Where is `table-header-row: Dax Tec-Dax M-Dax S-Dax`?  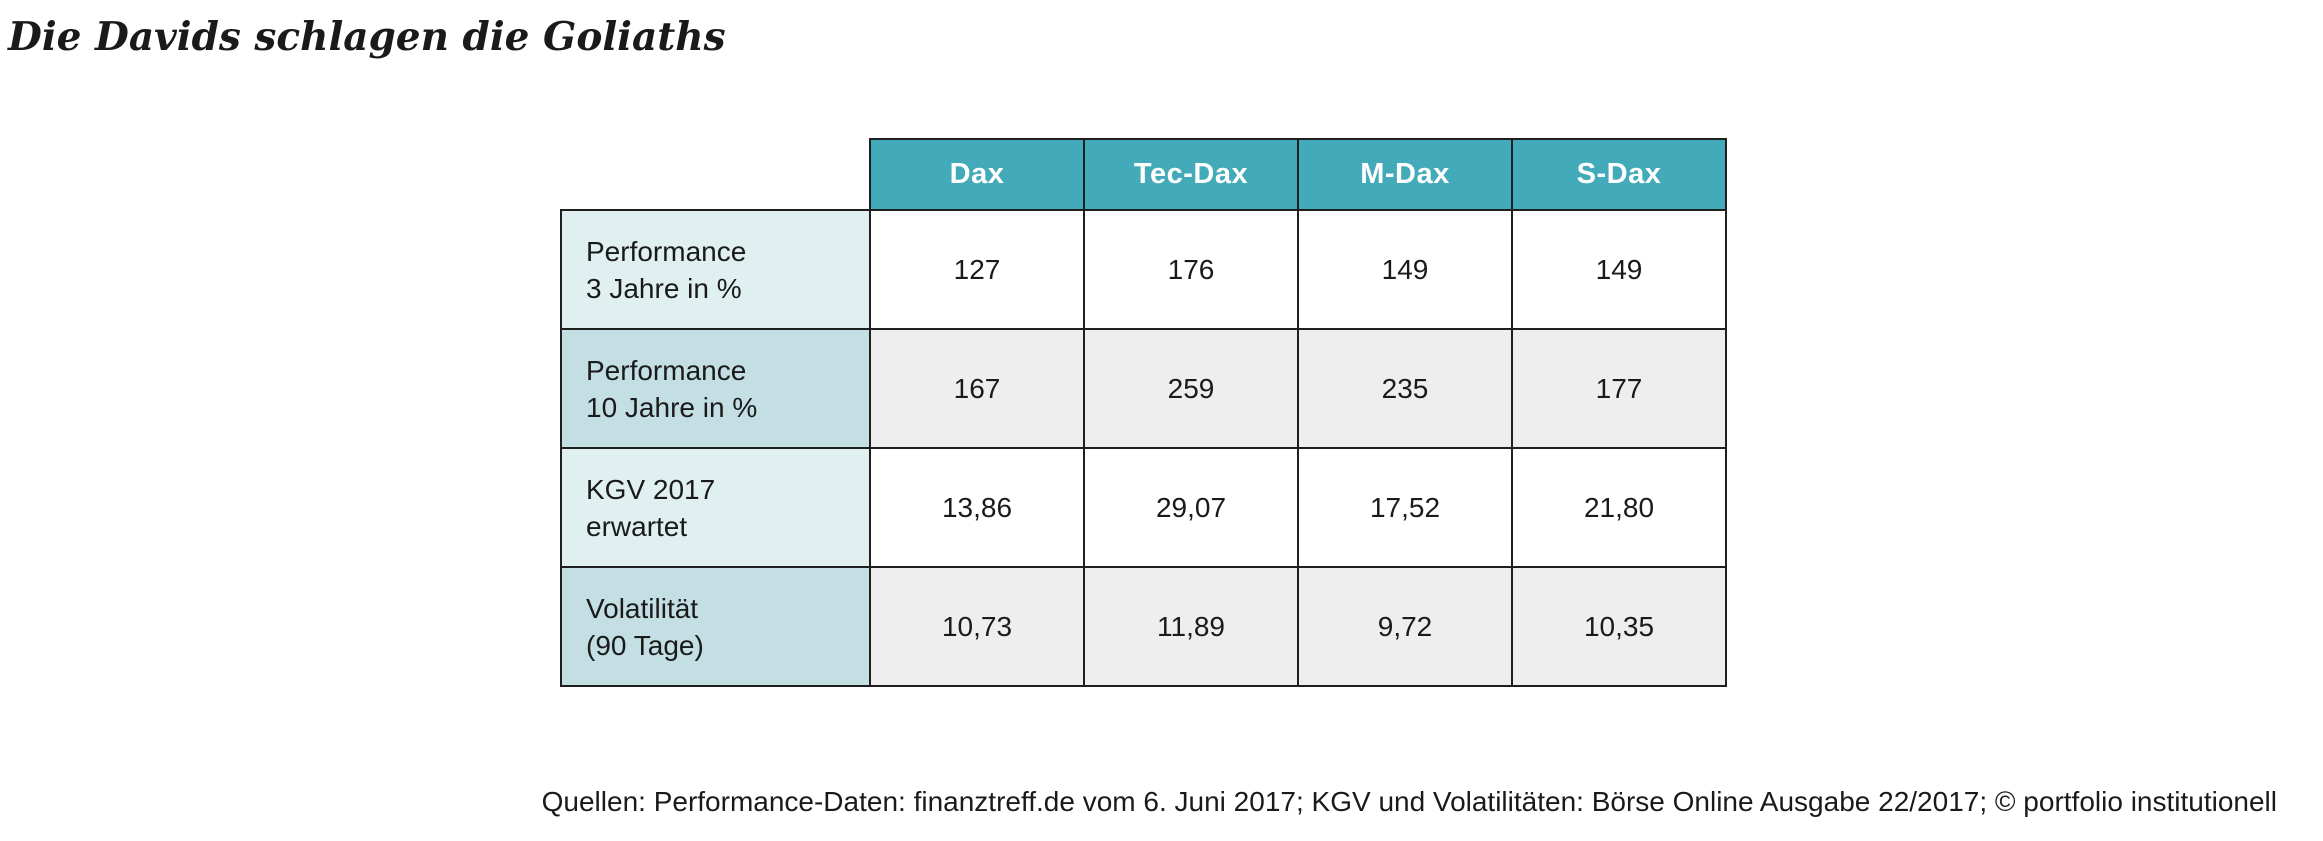
table-header-row: Dax Tec-Dax M-Dax S-Dax is located at coordinates (1144, 174).